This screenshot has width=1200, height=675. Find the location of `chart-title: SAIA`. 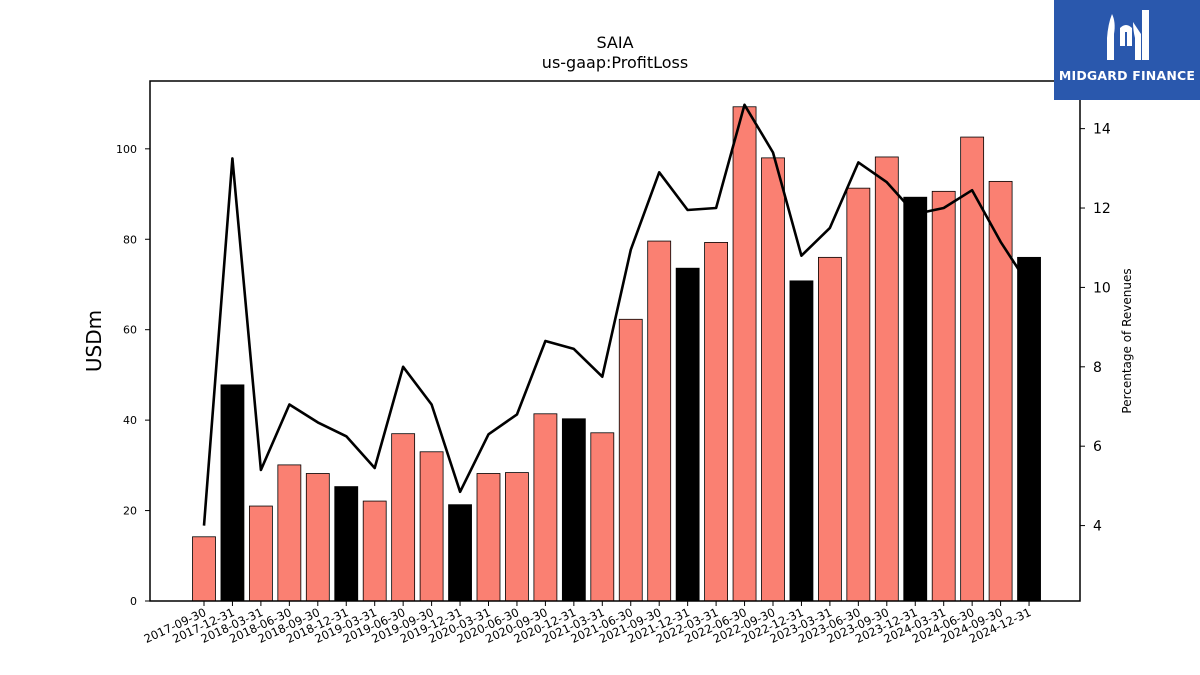

chart-title: SAIA is located at coordinates (614, 42).